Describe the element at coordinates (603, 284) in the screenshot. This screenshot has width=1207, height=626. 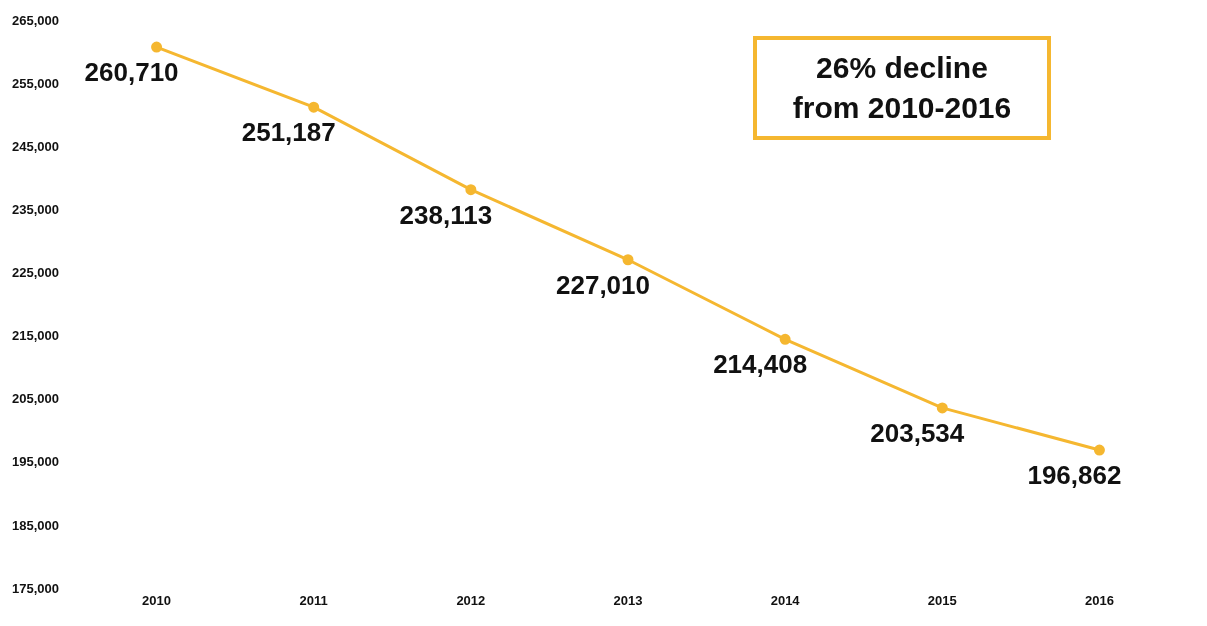
I see `data-label: 227,010` at that location.